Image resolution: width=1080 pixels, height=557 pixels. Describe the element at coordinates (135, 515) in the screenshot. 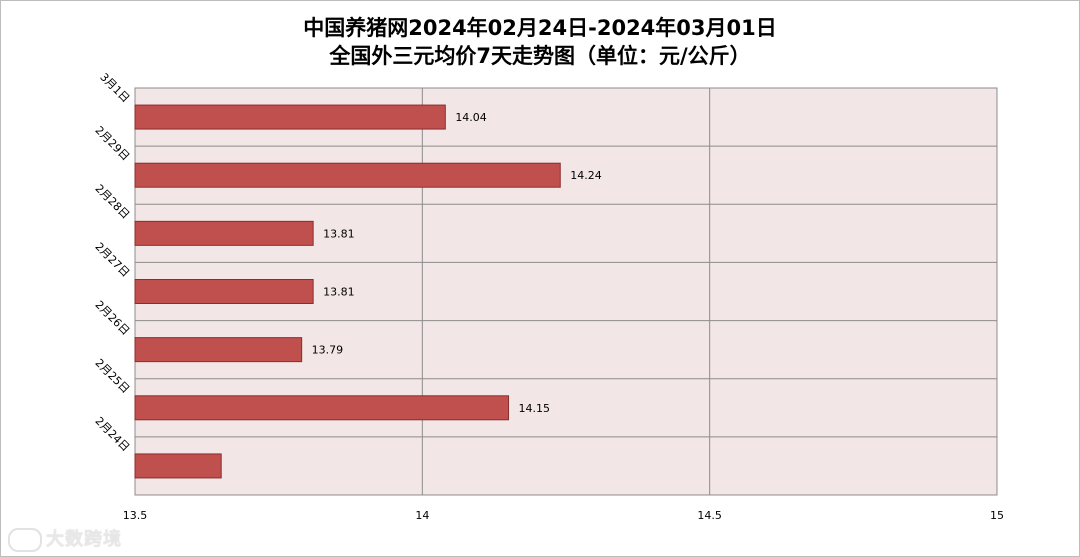

I see `x-tick-label: 13.5` at that location.